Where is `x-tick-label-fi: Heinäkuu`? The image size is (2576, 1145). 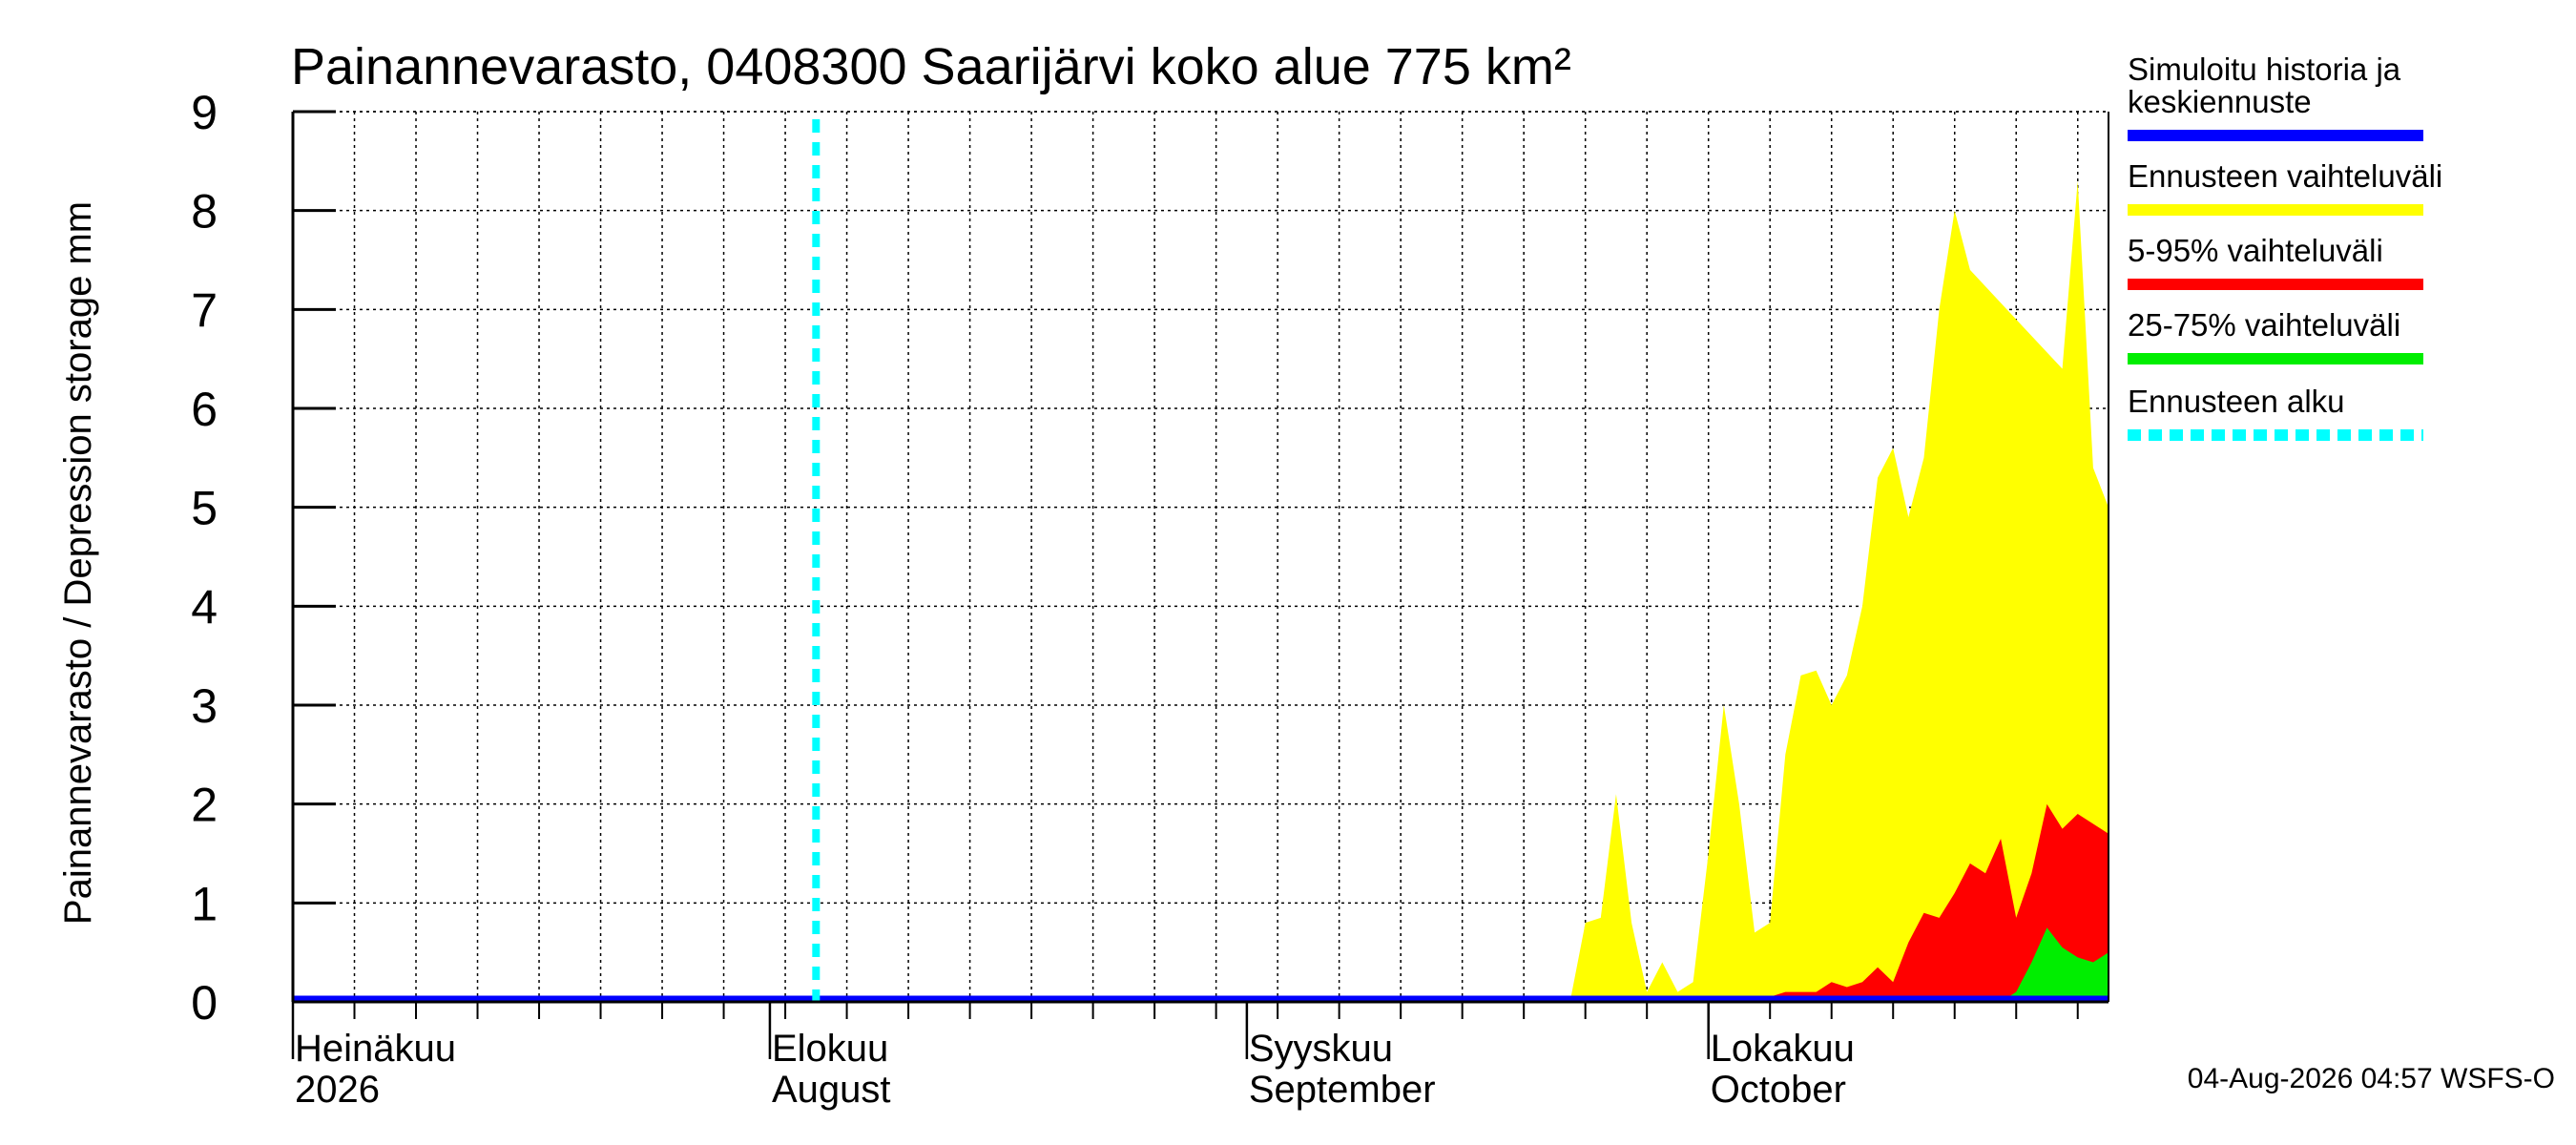
x-tick-label-fi: Heinäkuu is located at coordinates (375, 1049).